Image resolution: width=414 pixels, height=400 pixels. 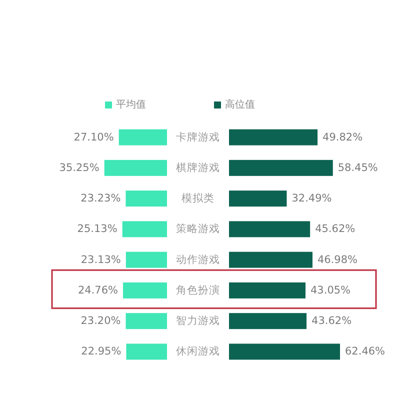 I want to click on data-label: 23.13%, so click(x=100, y=260).